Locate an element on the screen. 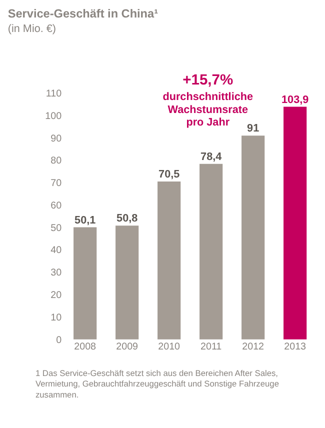 The width and height of the screenshot is (325, 428). y-tick-label: 30 is located at coordinates (56, 273).